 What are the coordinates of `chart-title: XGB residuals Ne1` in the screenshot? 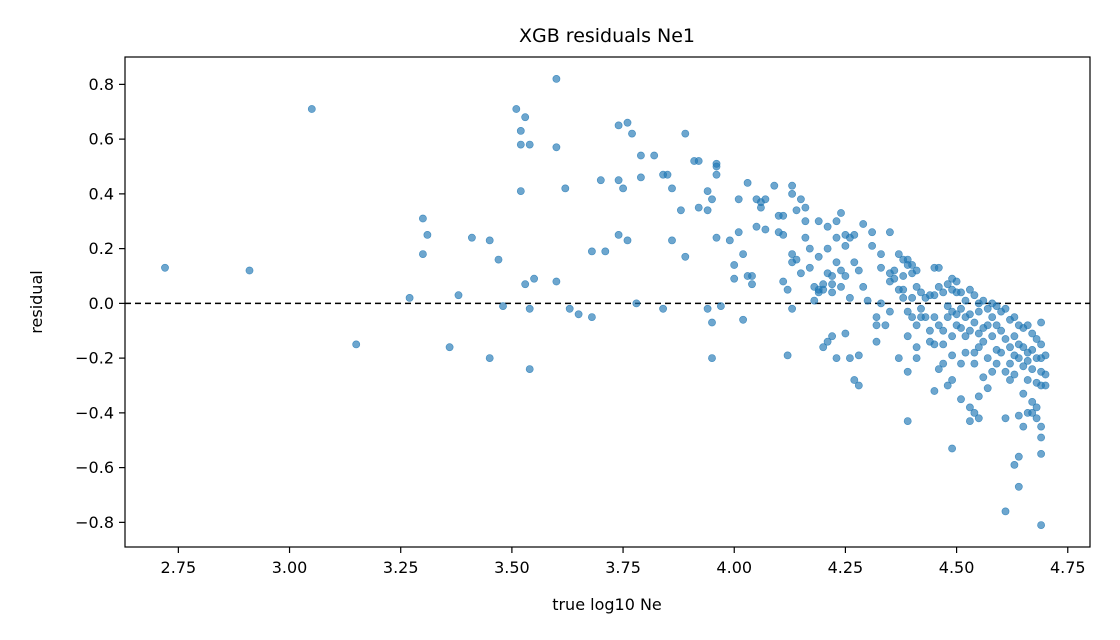 It's located at (607, 36).